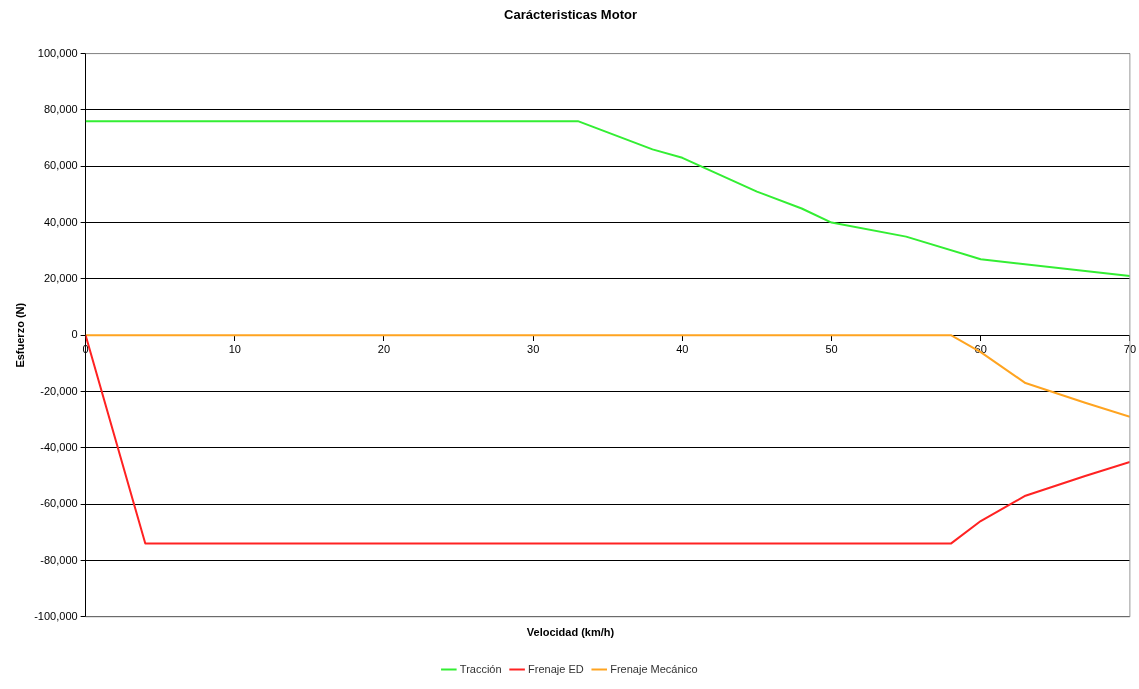  I want to click on y-axis-title: Esfuerzo (N), so click(19, 335).